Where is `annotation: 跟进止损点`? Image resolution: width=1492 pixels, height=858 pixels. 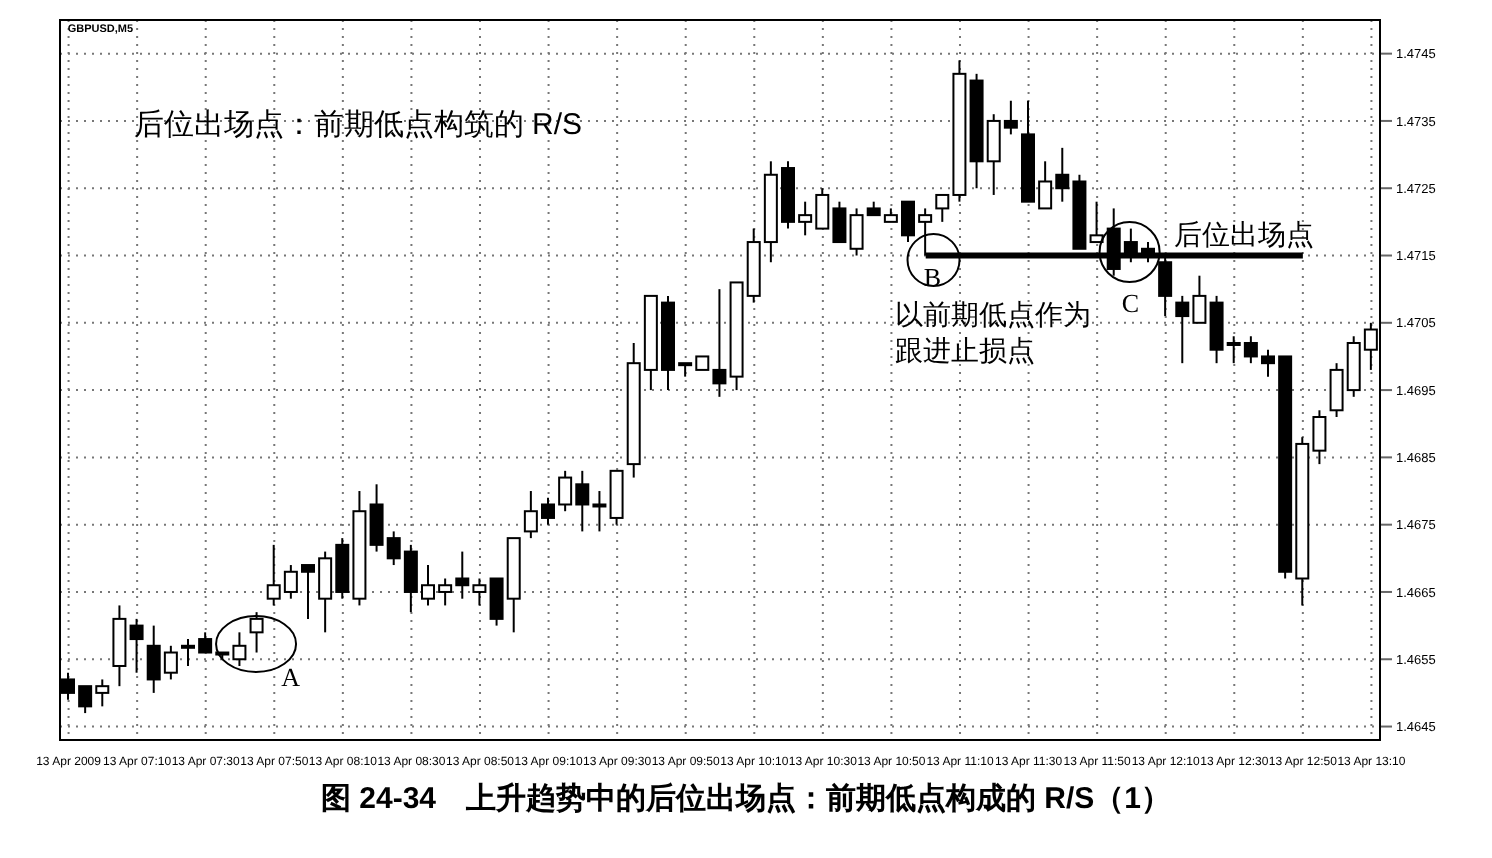 annotation: 跟进止损点 is located at coordinates (964, 350).